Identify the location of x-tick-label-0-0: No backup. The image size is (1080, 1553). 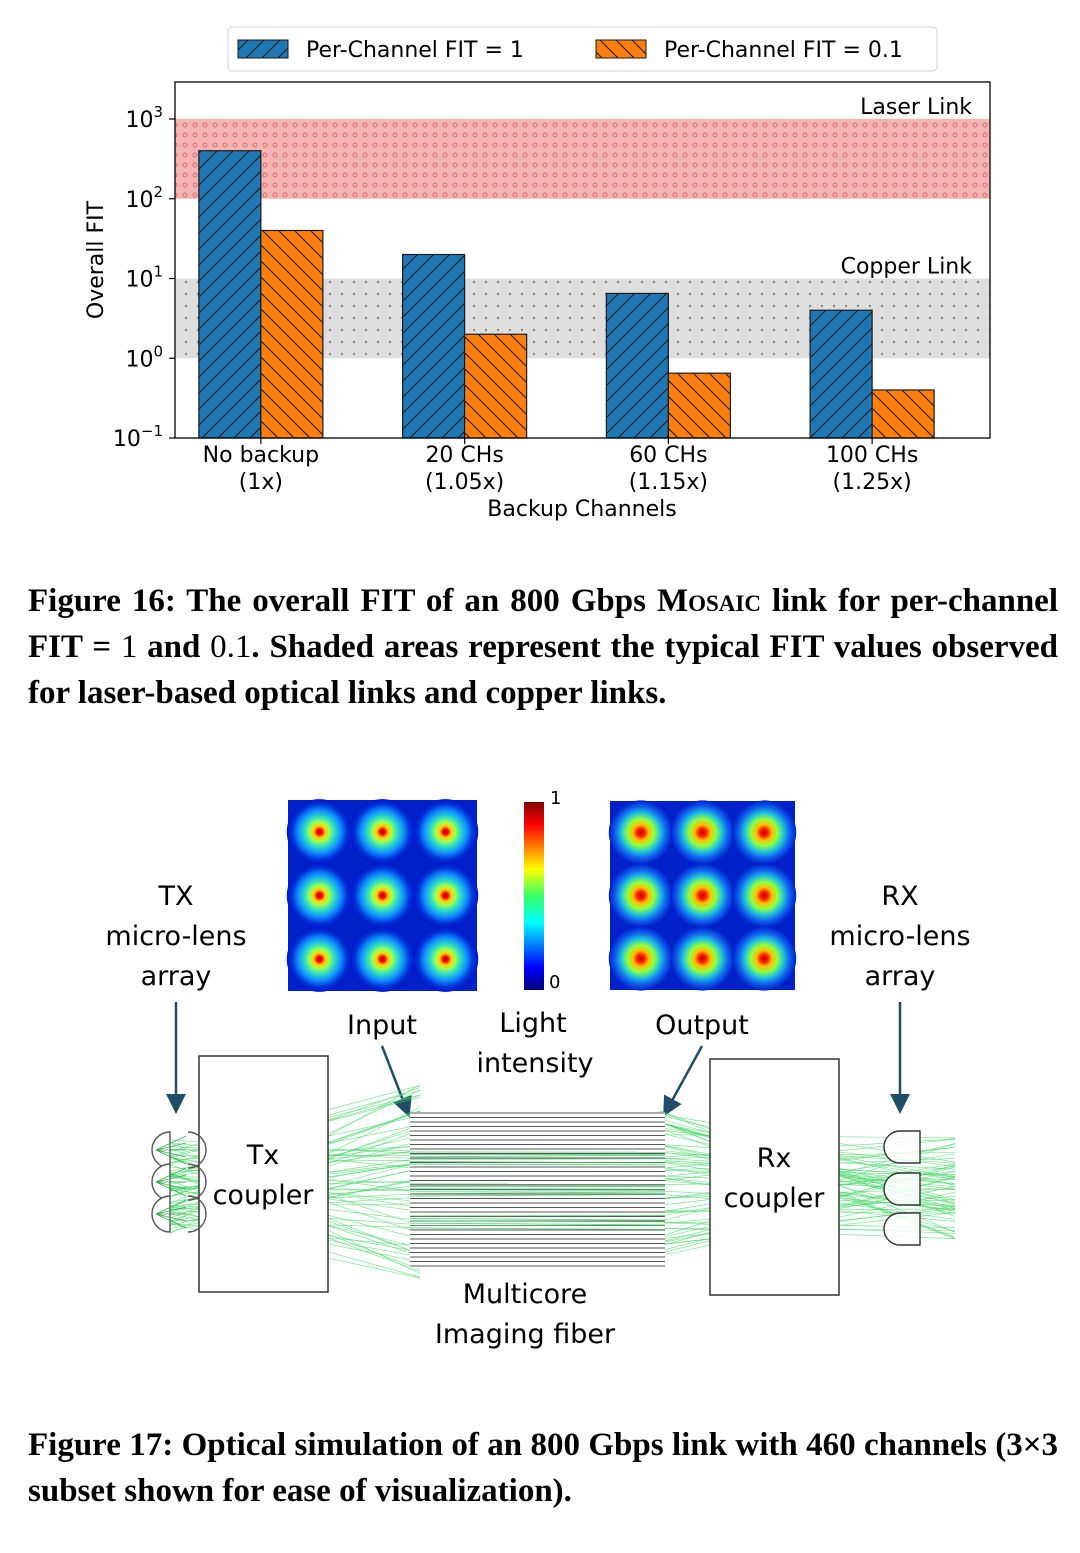
(261, 455).